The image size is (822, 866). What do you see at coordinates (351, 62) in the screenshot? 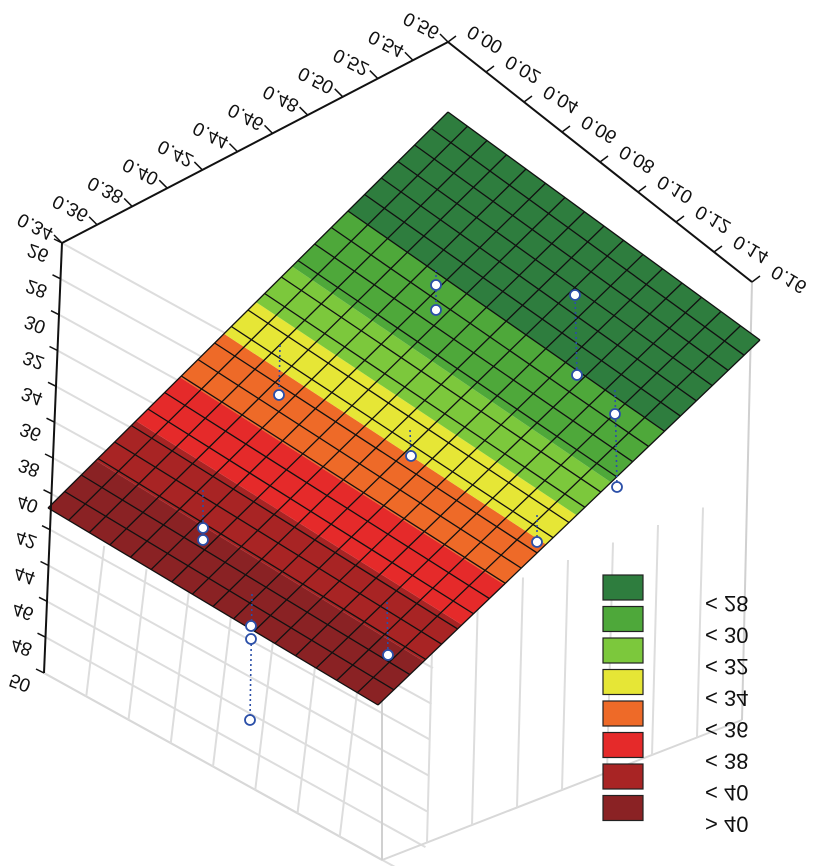
I see `x-tick-label: 0.52` at bounding box center [351, 62].